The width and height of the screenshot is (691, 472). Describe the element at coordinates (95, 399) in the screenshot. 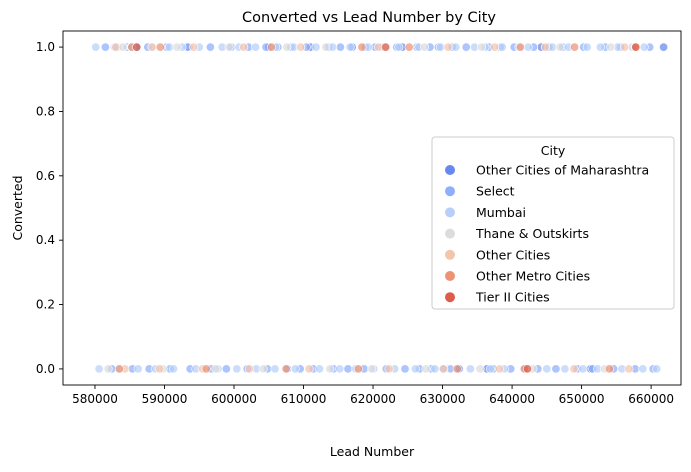

I see `x-tick-label: 580000` at that location.